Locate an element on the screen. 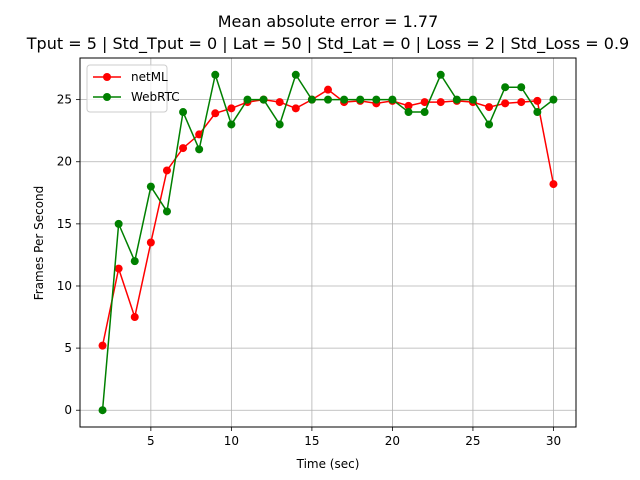  chart-title: Mean absolute error = 1.77 is located at coordinates (328, 21).